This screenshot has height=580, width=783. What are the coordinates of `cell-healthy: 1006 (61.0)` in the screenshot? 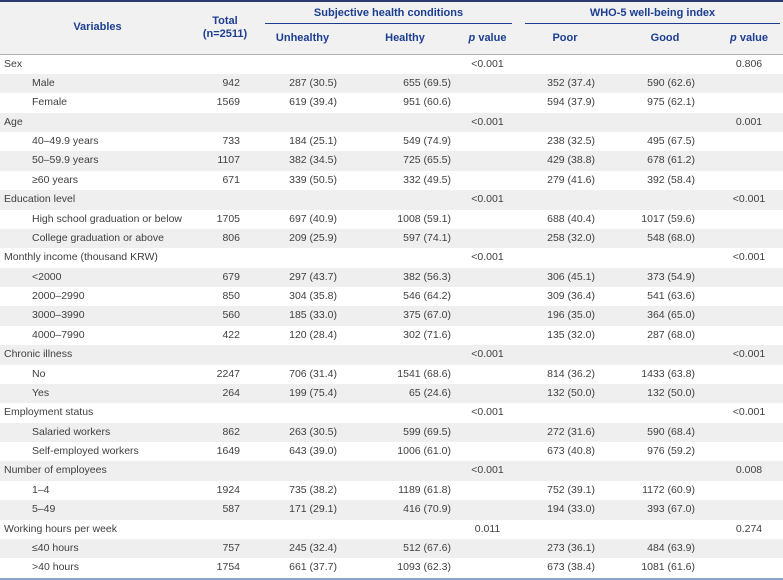 It's located at (424, 451).